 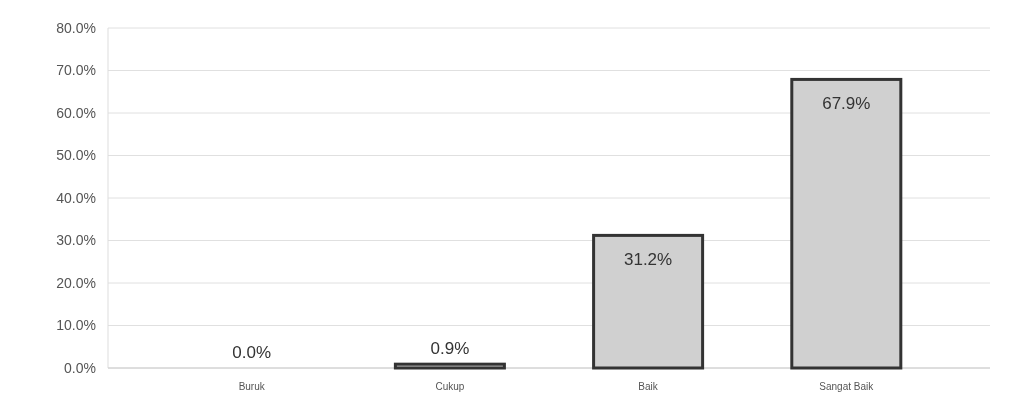 I want to click on y-tick-label: 60.0%, so click(x=76, y=112).